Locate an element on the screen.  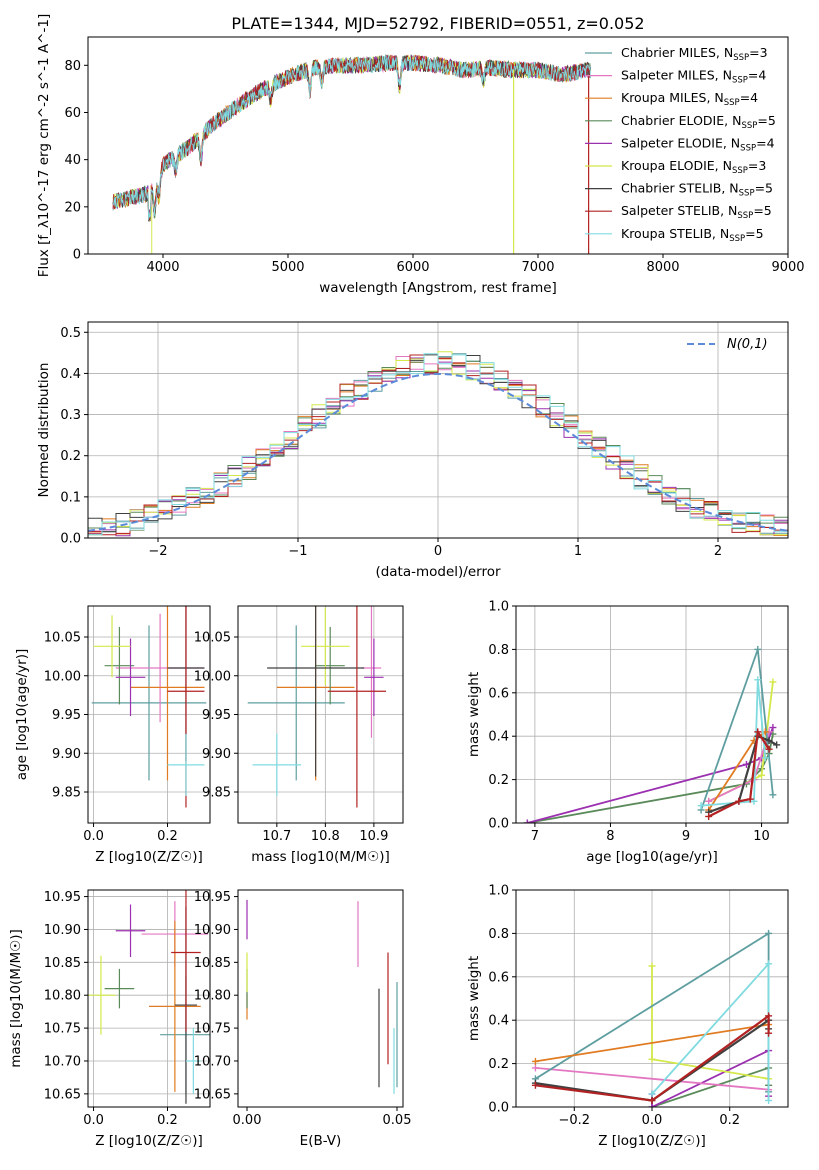
x-tick-label: 0.0 is located at coordinates (652, 1120).